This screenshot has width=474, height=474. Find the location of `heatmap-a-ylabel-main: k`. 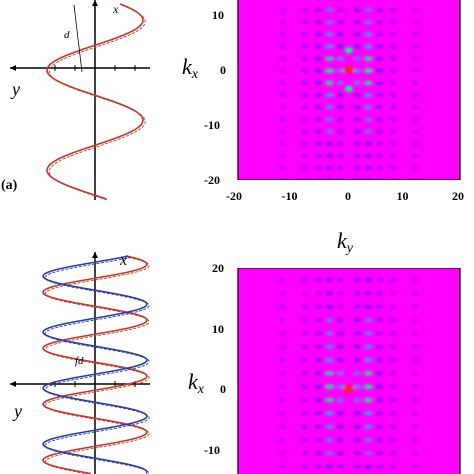

heatmap-a-ylabel-main: k is located at coordinates (187, 66).